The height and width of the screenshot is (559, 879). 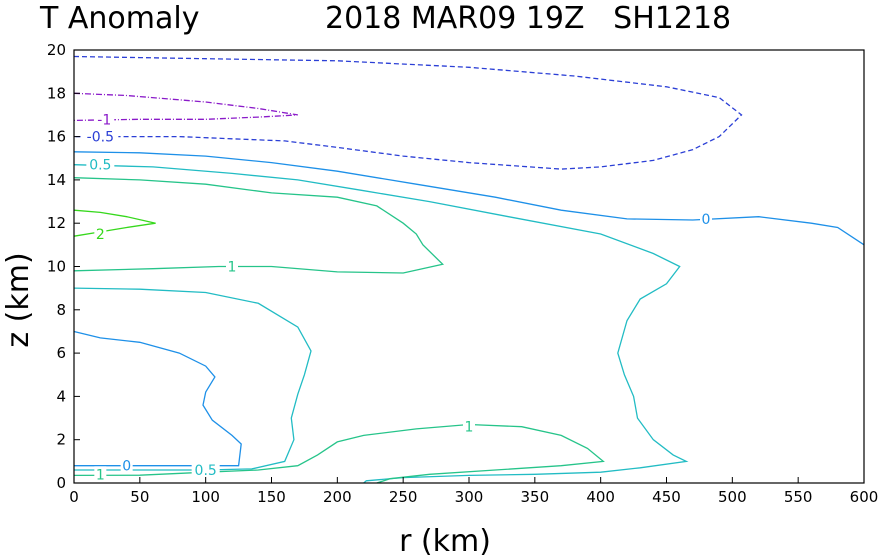 I want to click on x-tick-label: 250, so click(x=403, y=497).